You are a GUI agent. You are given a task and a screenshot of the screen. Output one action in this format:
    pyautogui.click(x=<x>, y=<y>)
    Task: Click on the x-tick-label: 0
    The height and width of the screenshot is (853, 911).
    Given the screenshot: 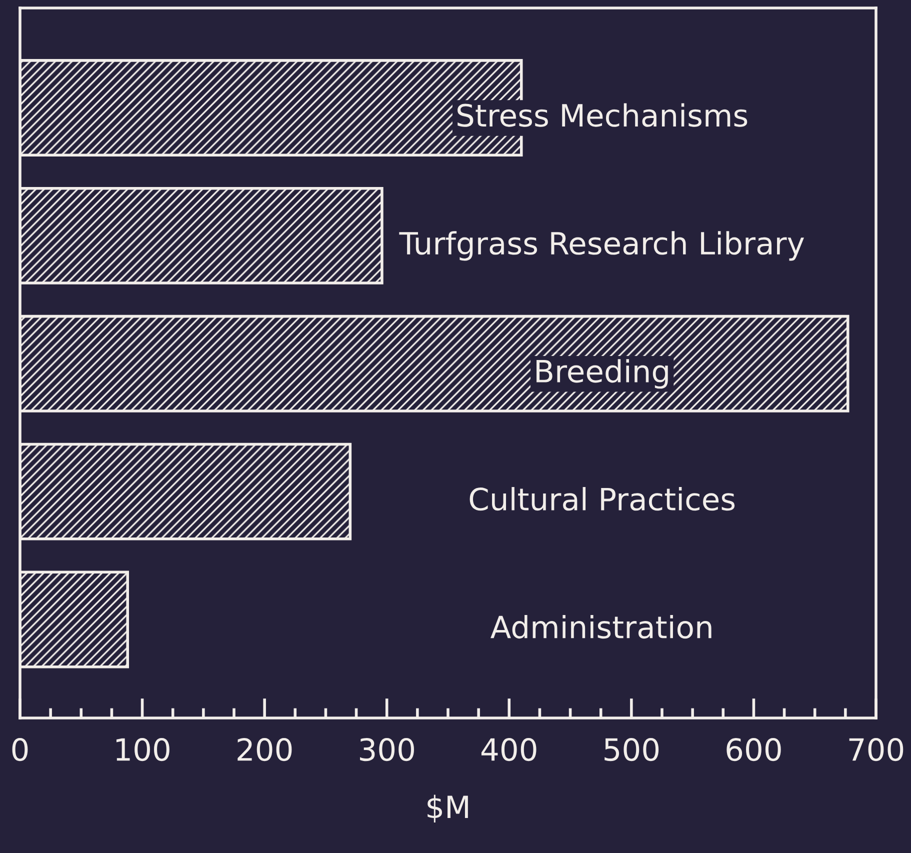 What is the action you would take?
    pyautogui.click(x=20, y=750)
    